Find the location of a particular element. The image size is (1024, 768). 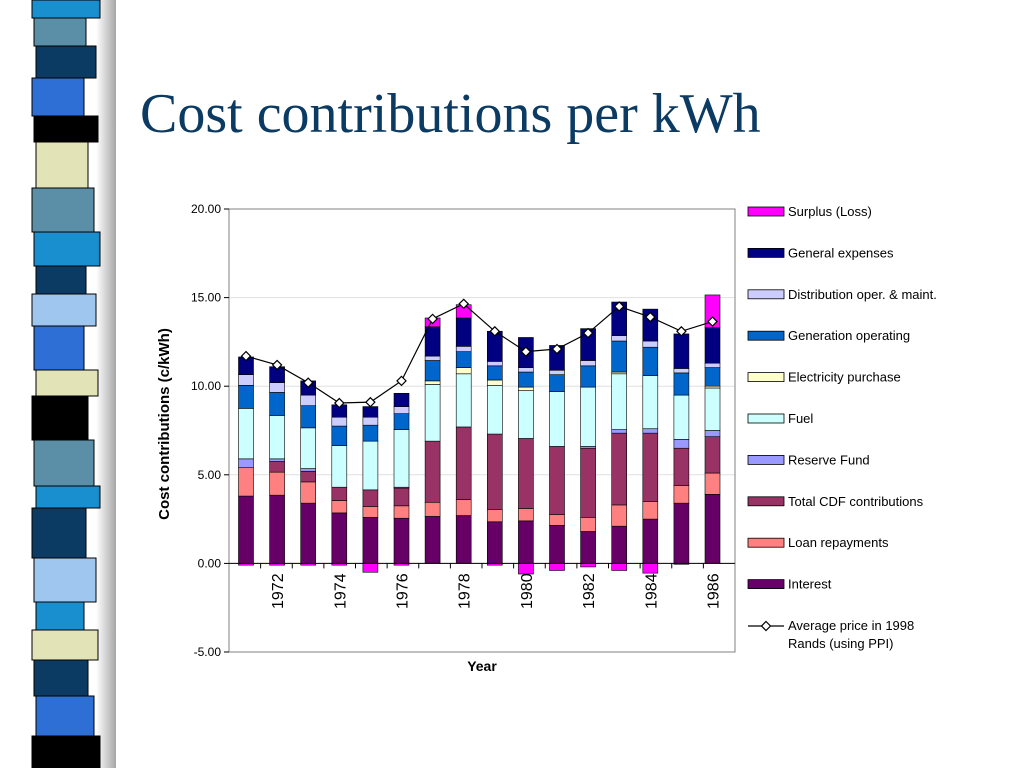

y-tick-label: 5.00 is located at coordinates (210, 475).